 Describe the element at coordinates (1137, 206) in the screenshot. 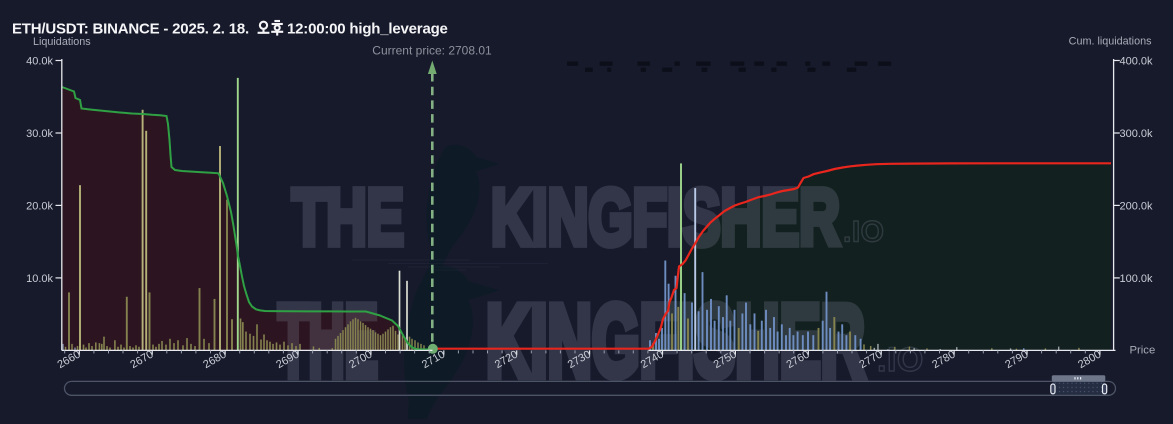

I see `svg-text: 200.0k` at that location.